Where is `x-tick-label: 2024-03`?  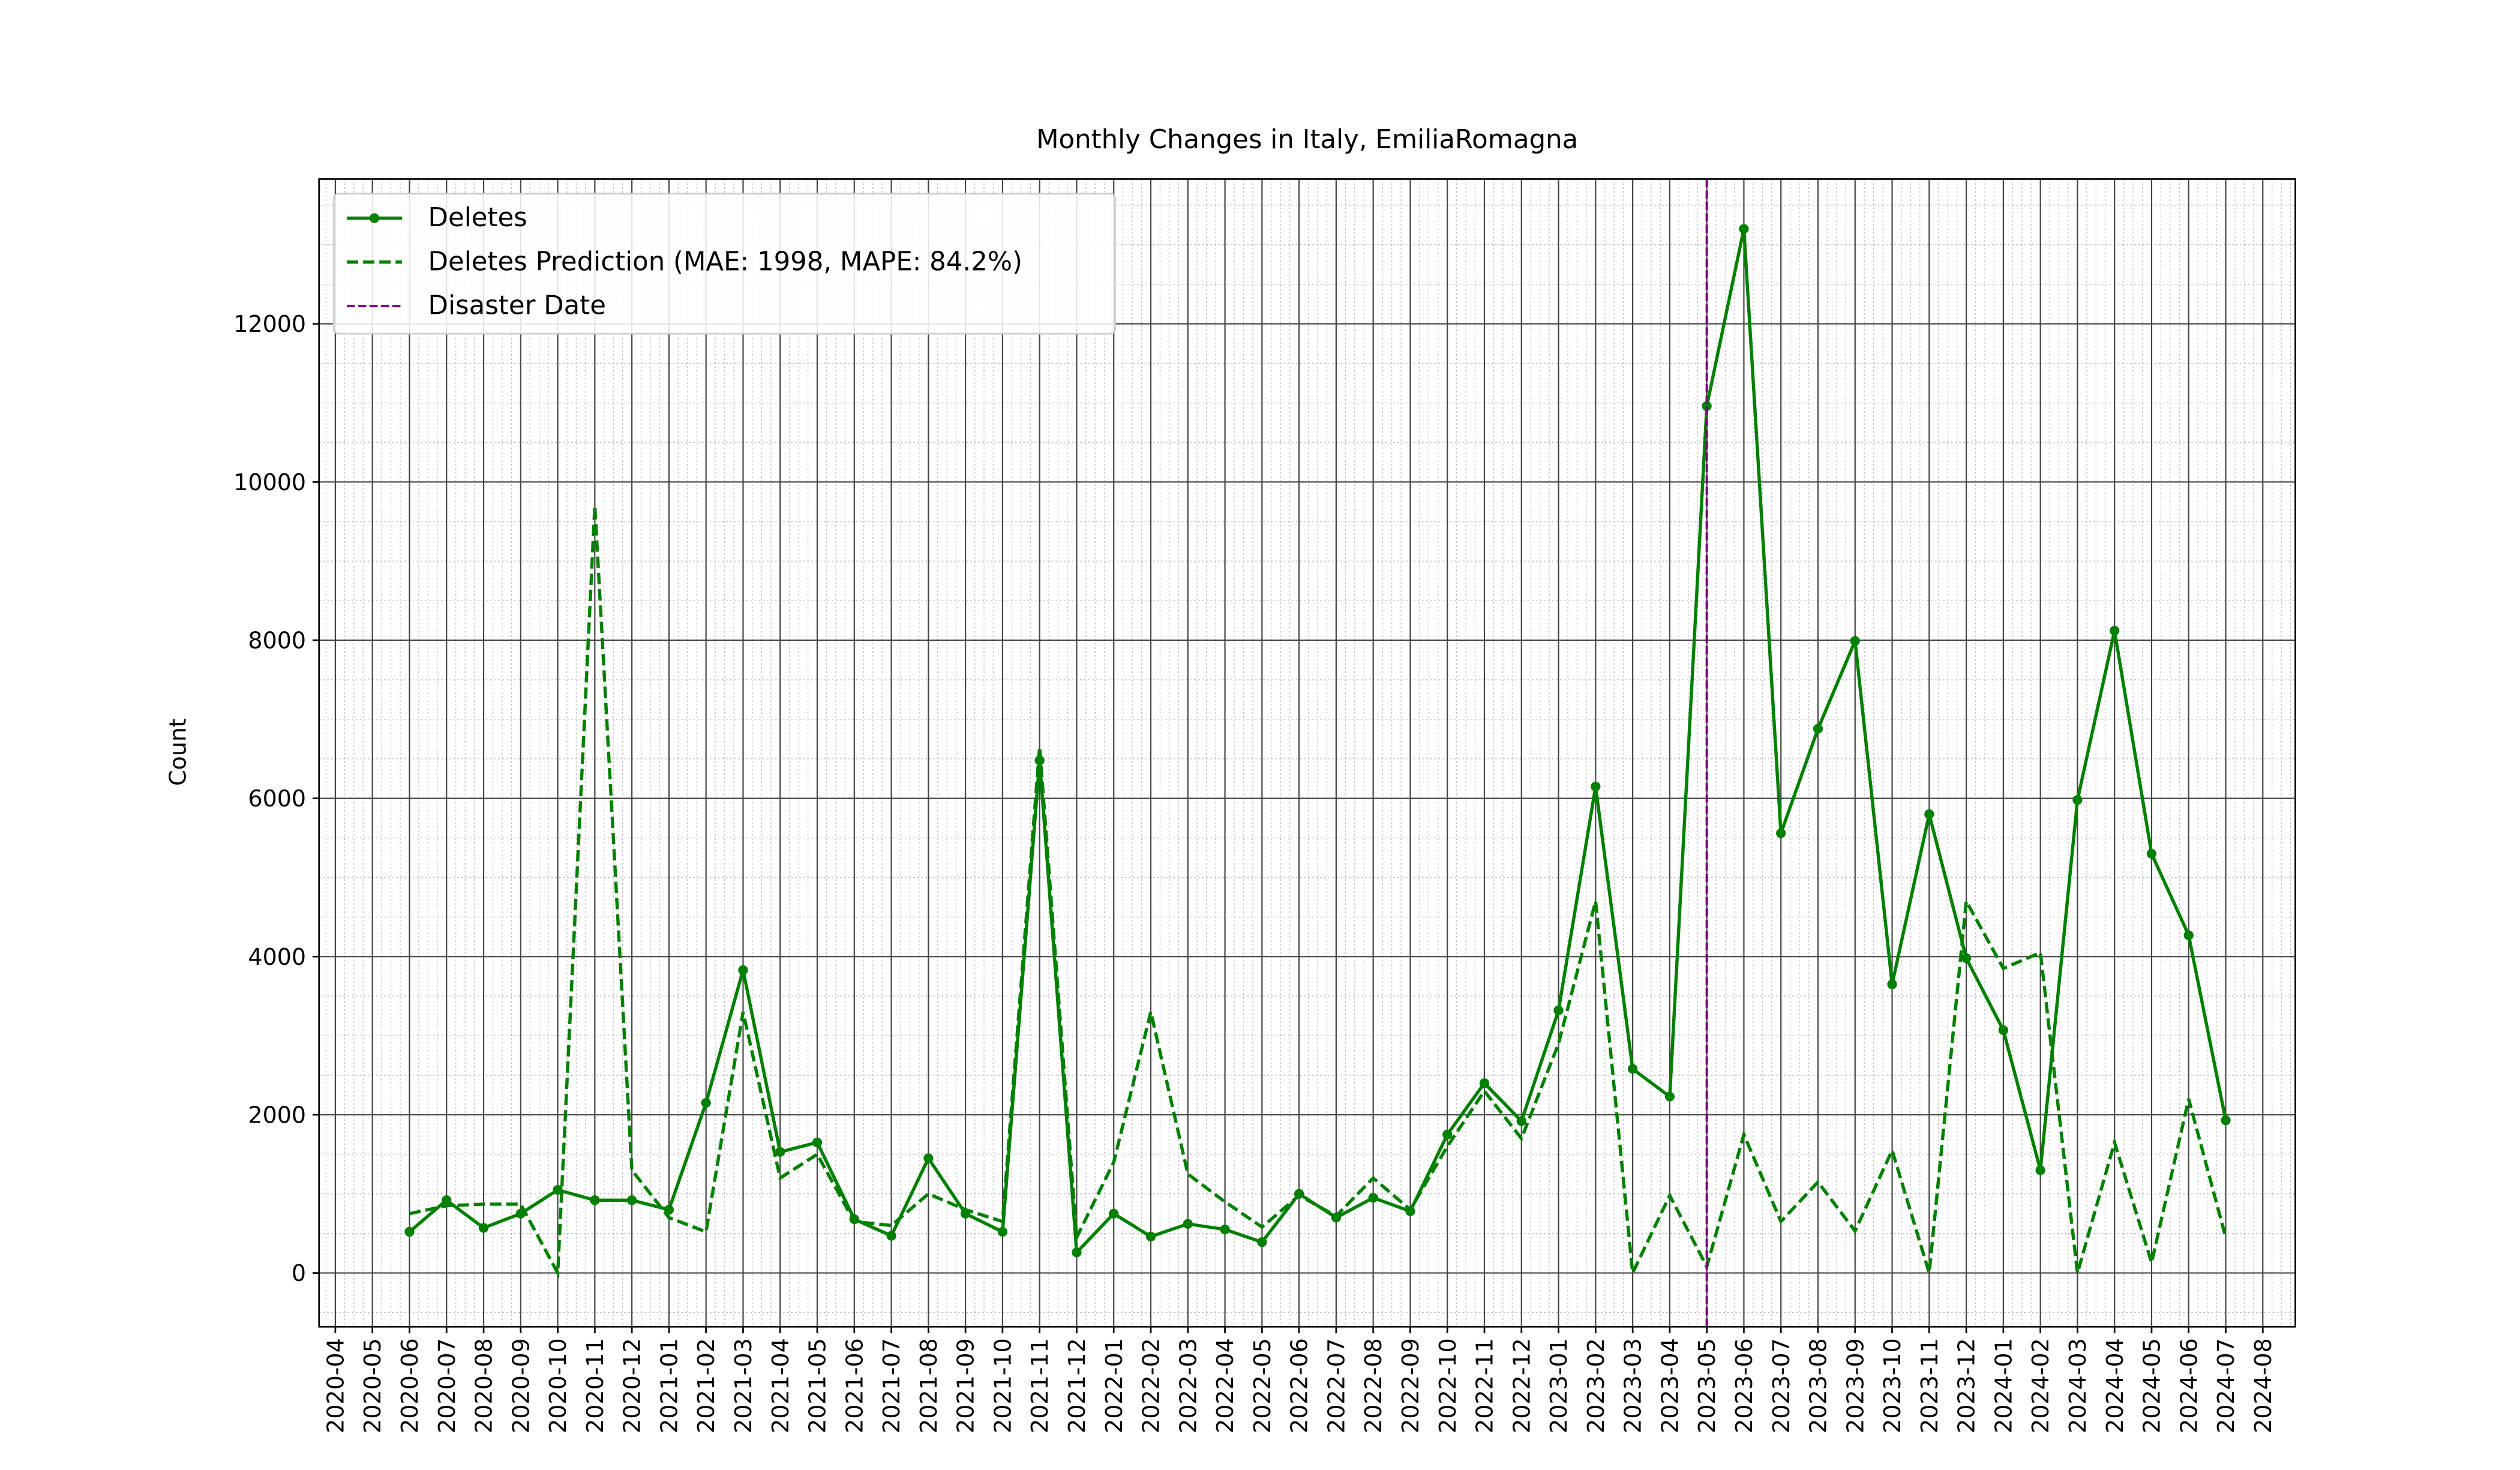
x-tick-label: 2024-03 is located at coordinates (2078, 1386).